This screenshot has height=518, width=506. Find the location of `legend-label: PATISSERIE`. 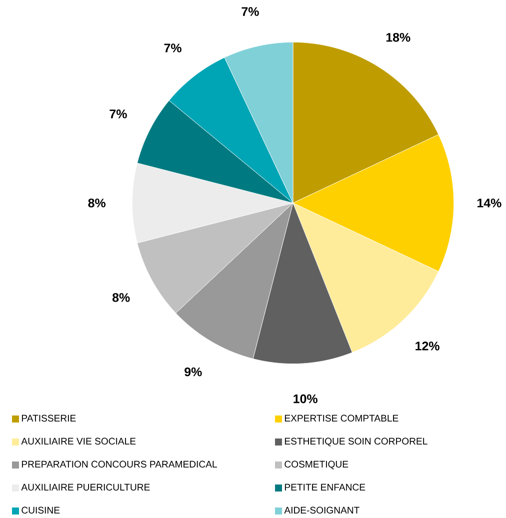

legend-label: PATISSERIE is located at coordinates (49, 418).